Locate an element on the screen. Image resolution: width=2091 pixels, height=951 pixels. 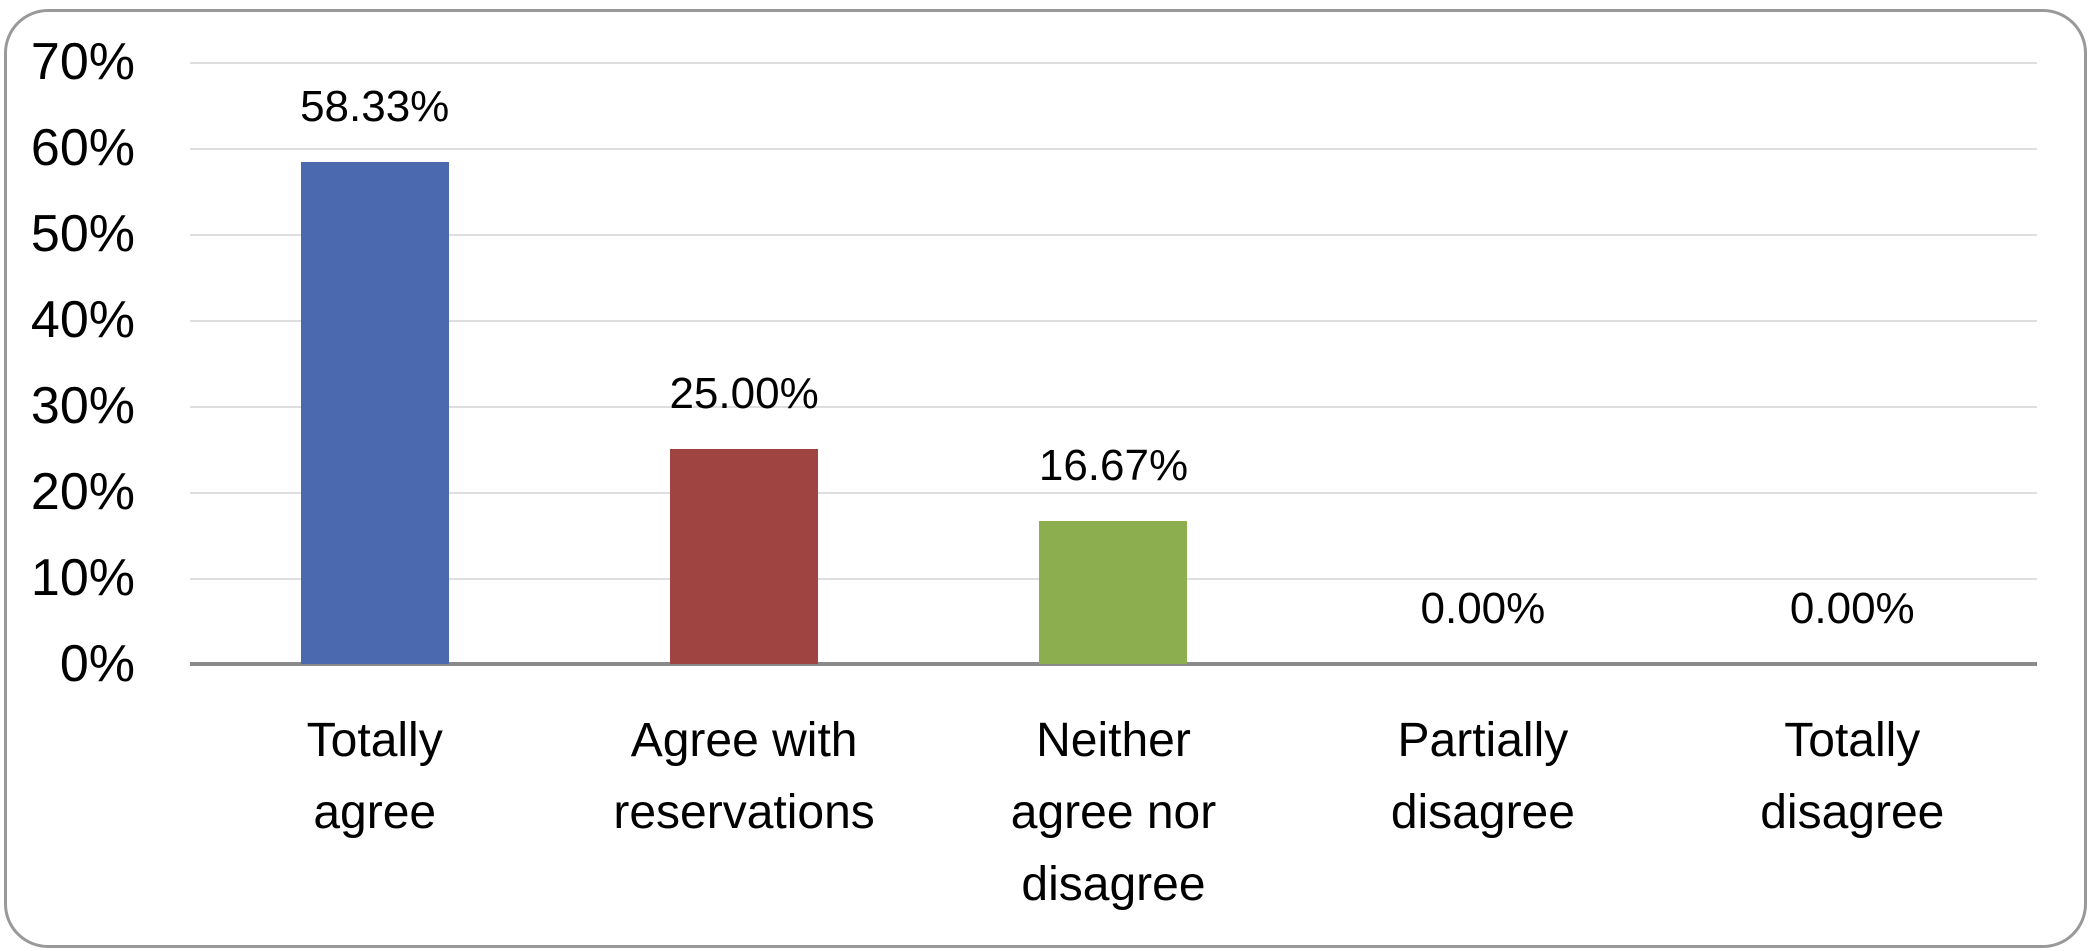
bar-column-totally-agree: 58.33% is located at coordinates (374, 363).